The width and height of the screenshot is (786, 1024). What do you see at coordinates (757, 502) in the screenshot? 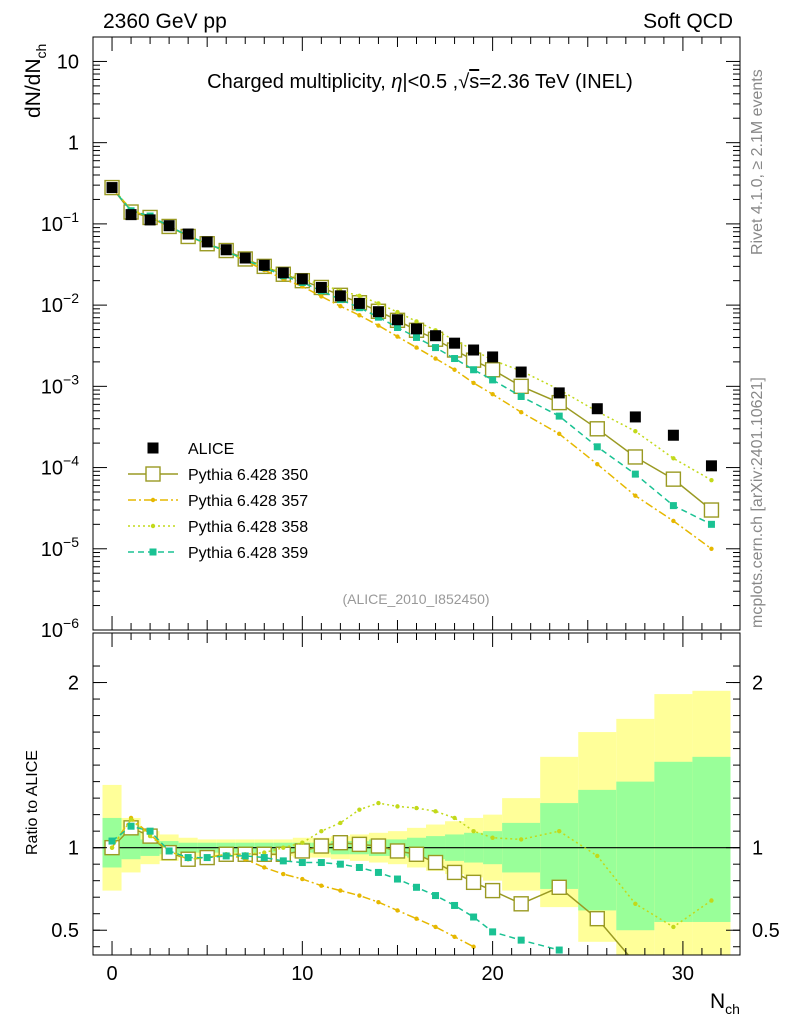
I see `mcplots-label: mcplots.cern.ch [arXiv:2401.10621]` at bounding box center [757, 502].